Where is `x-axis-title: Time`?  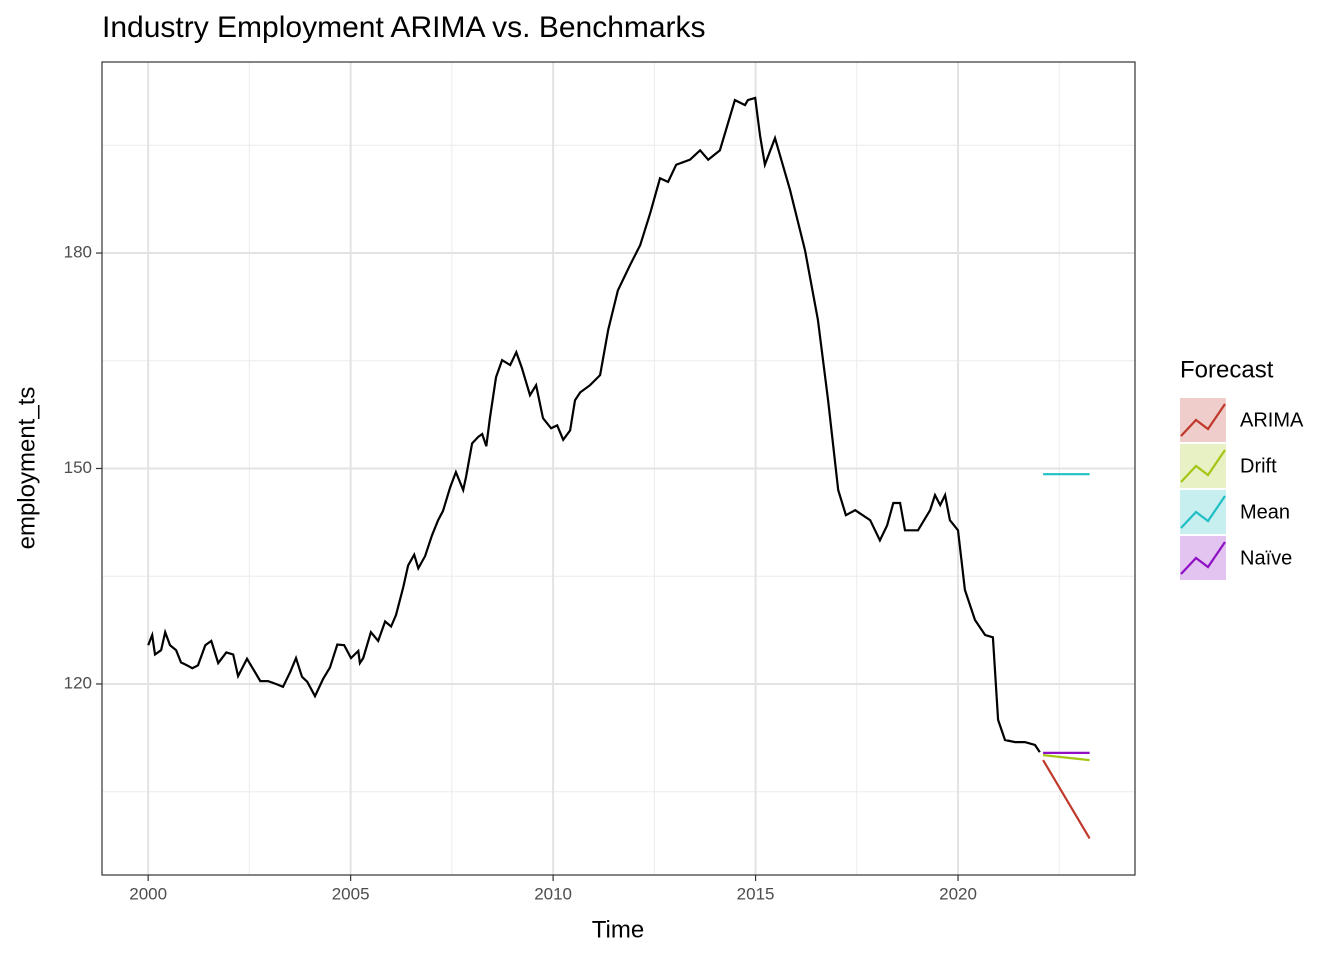
x-axis-title: Time is located at coordinates (618, 929).